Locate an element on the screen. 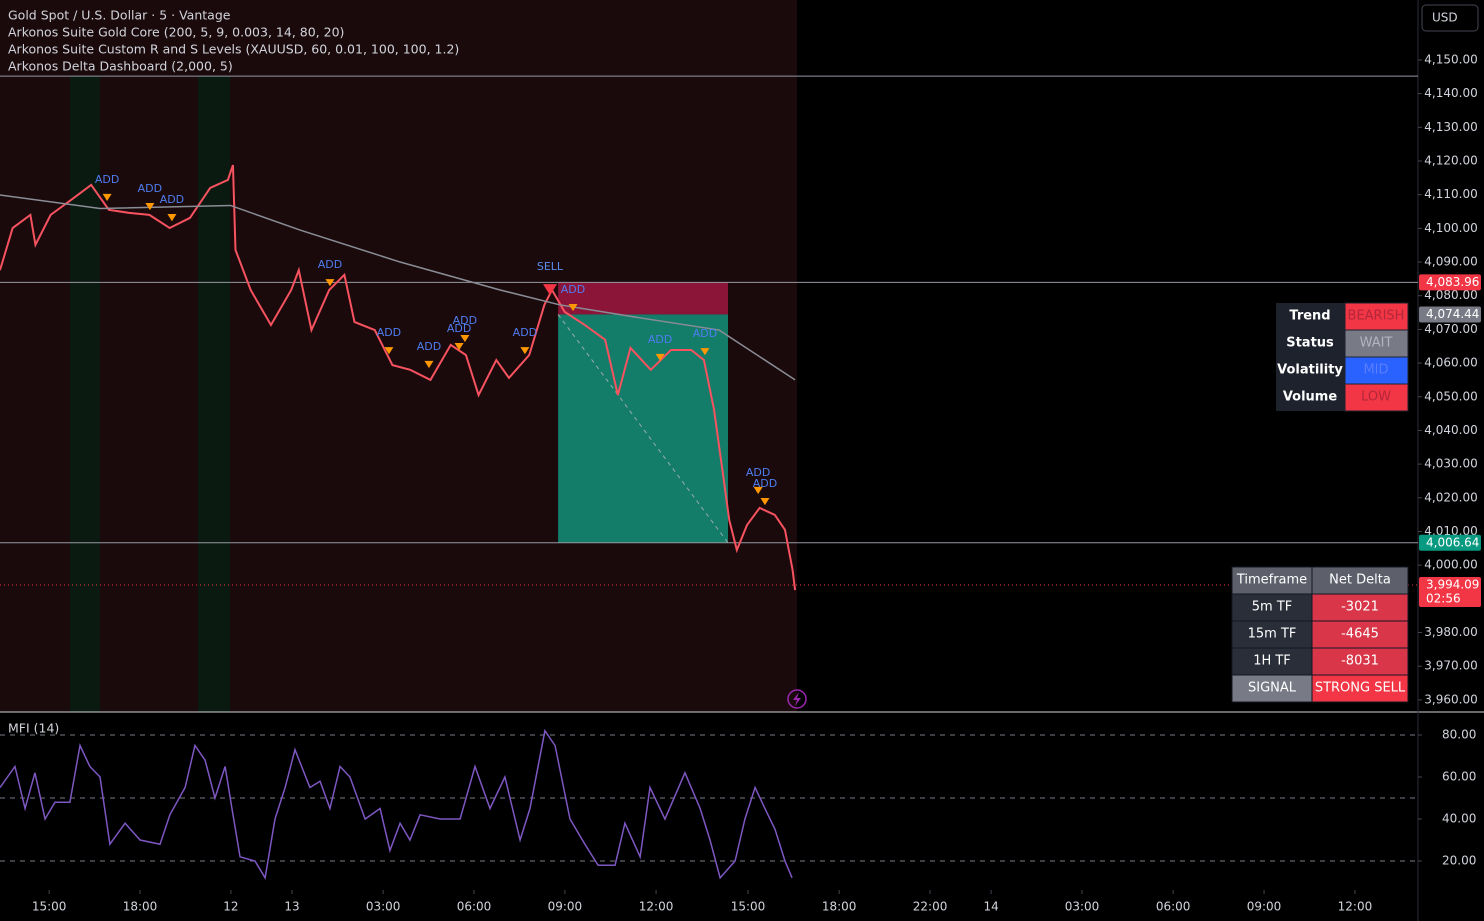  dashboard-label: Volatility is located at coordinates (1310, 370).